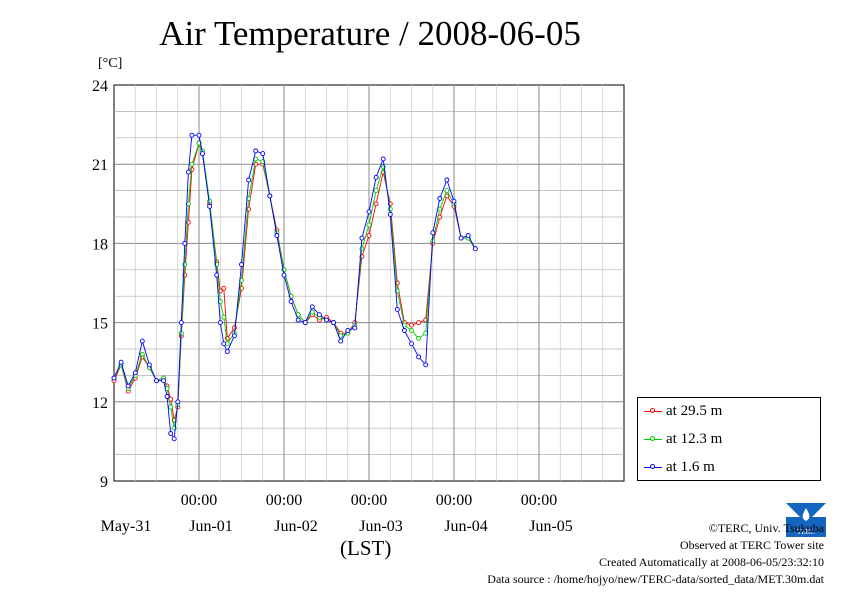 This screenshot has width=842, height=595. Describe the element at coordinates (729, 439) in the screenshot. I see `legend: at 29.5 m at 12.3 m at 1.6 m` at that location.